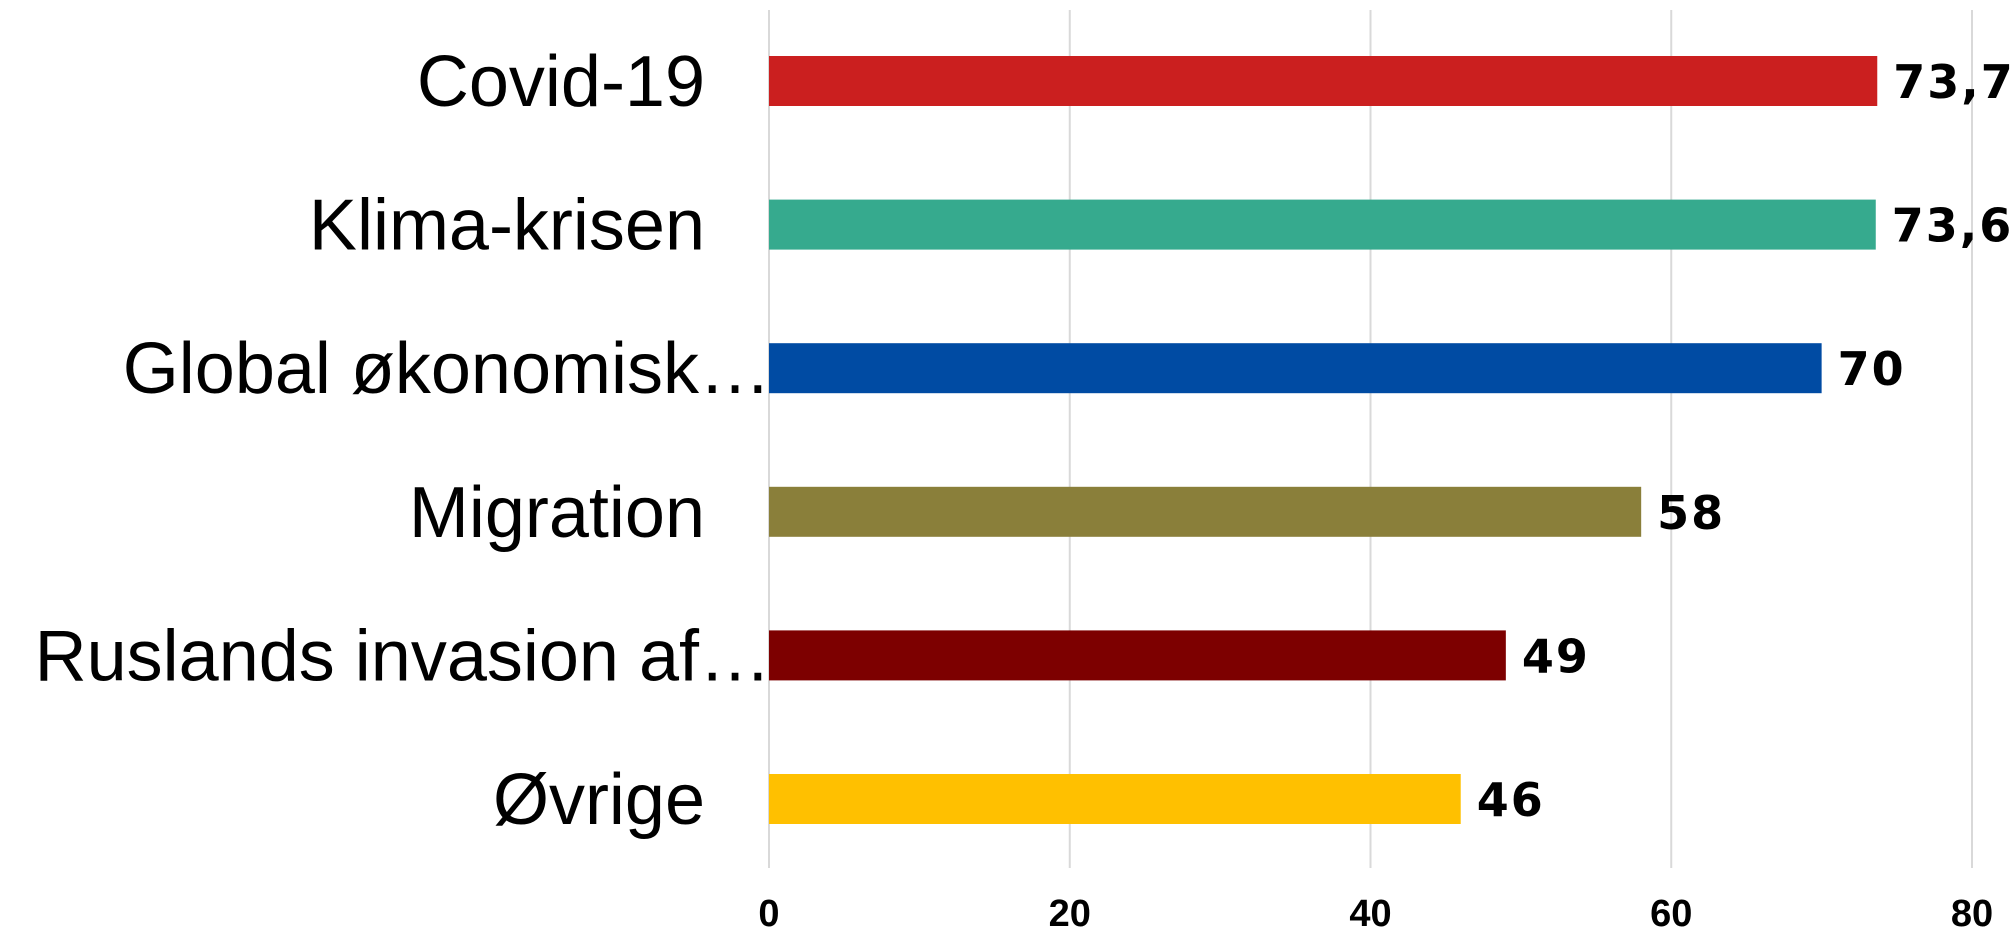  What do you see at coordinates (1872, 369) in the screenshot?
I see `data-label: 70` at bounding box center [1872, 369].